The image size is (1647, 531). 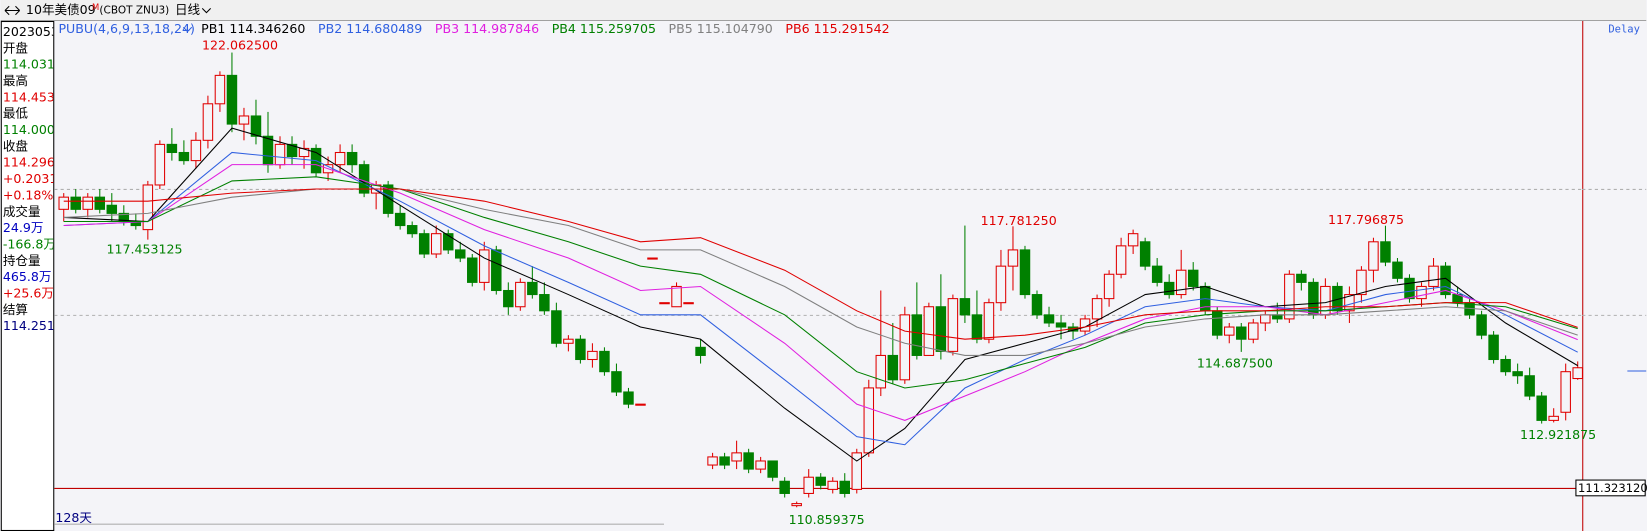 I want to click on period: 日线, so click(x=188, y=9).